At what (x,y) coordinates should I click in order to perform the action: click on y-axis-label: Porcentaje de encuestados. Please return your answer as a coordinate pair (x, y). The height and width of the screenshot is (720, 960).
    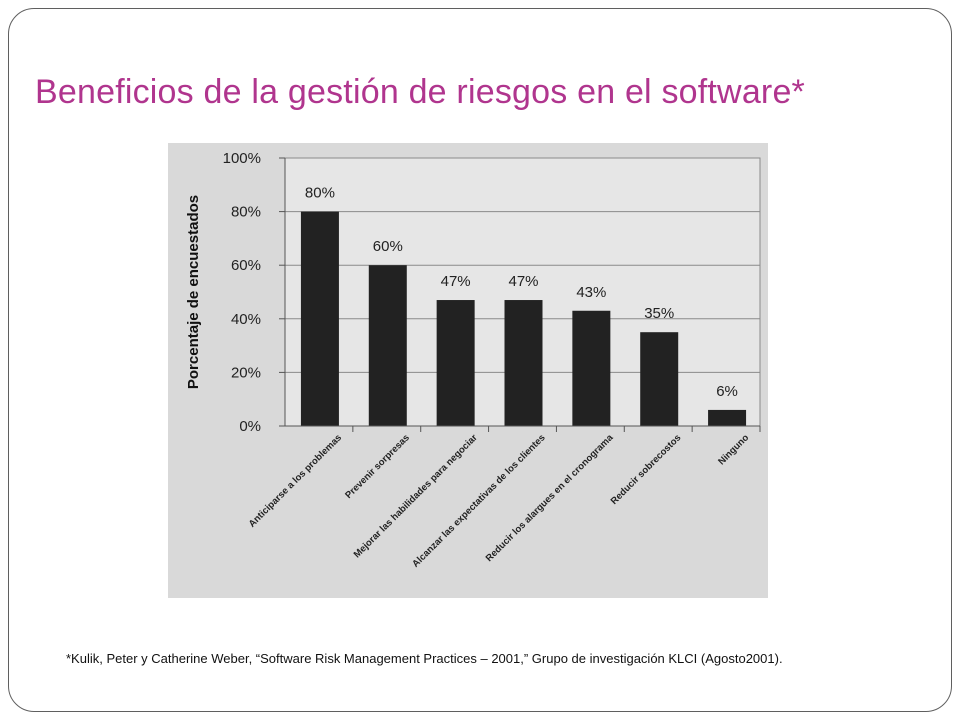
    Looking at the image, I should click on (193, 292).